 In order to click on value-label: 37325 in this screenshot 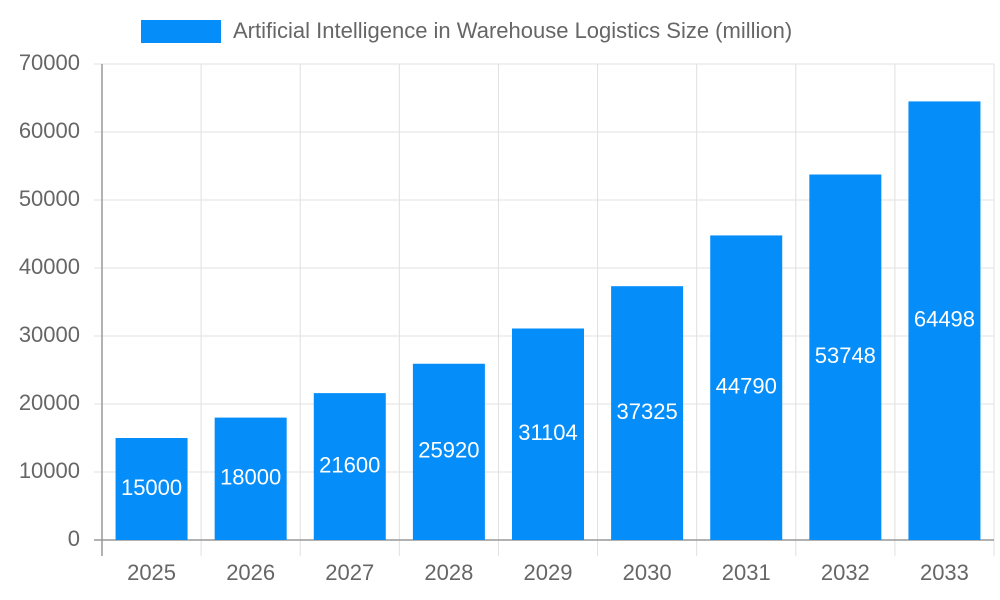, I will do `click(647, 411)`.